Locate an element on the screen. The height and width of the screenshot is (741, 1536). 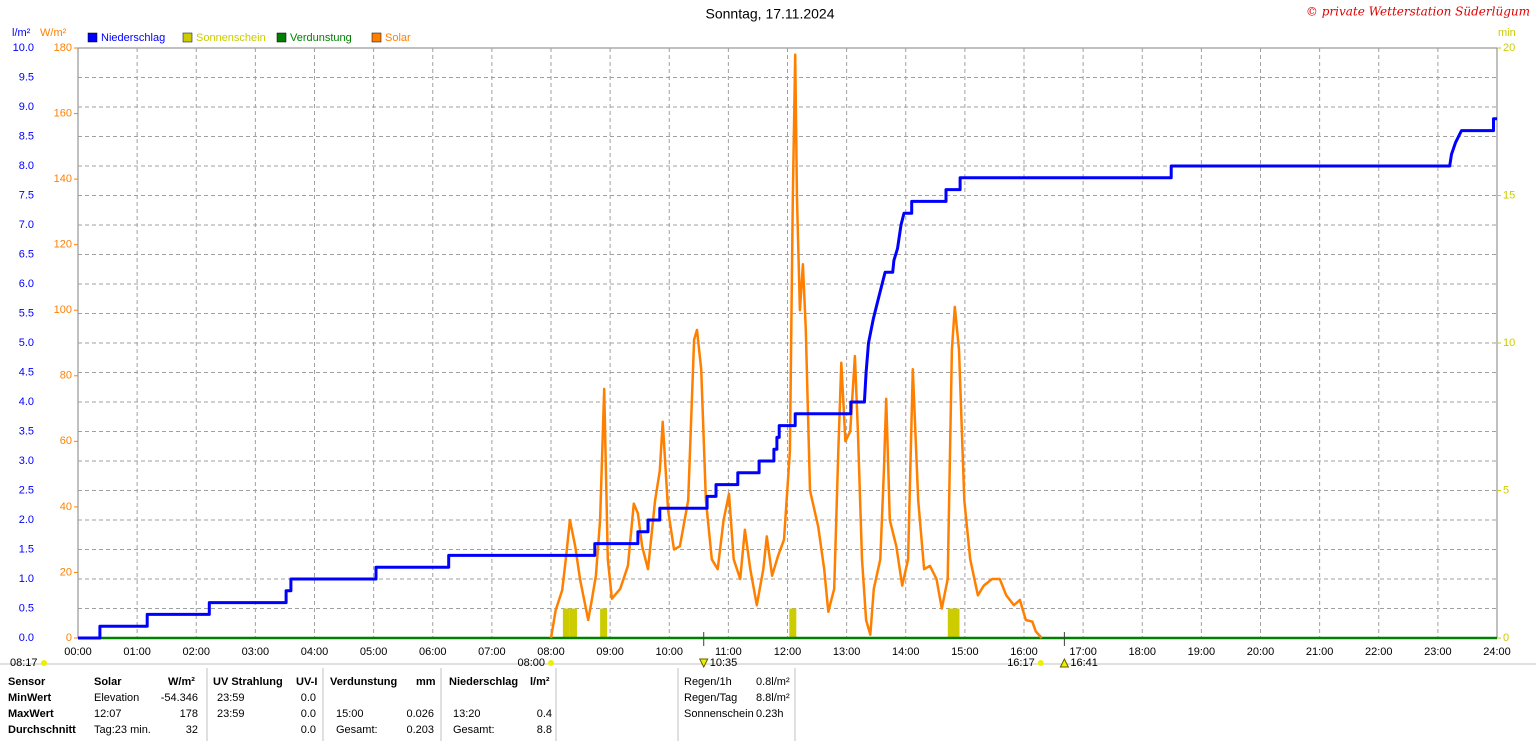
summary-value: 0.8l/m² is located at coordinates (773, 682).